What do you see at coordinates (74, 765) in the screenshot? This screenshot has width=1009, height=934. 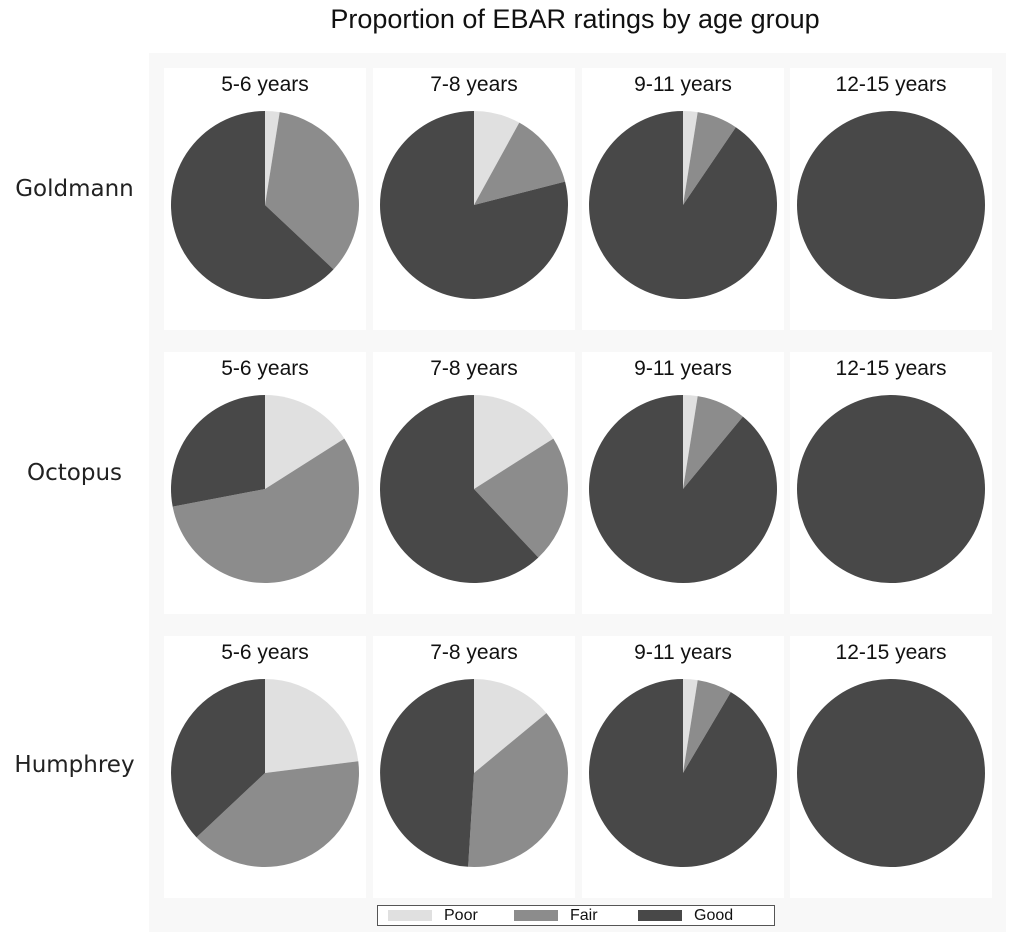 I see `row-label-humphrey: Humphrey` at bounding box center [74, 765].